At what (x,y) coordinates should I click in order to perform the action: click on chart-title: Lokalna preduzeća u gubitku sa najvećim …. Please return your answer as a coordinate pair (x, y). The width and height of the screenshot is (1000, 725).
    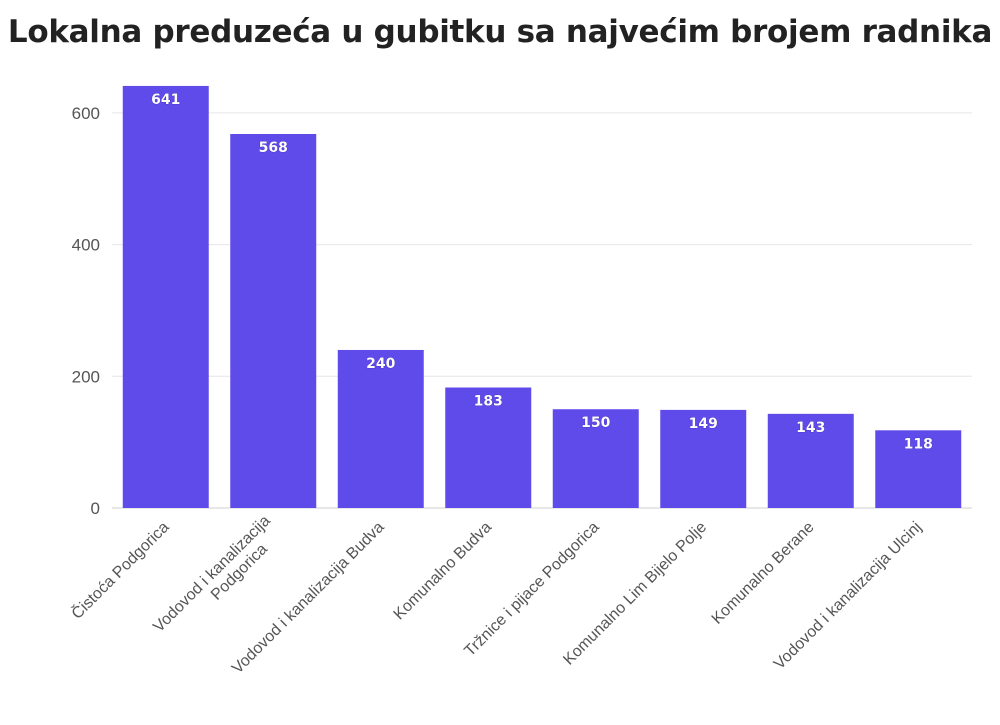
    Looking at the image, I should click on (500, 32).